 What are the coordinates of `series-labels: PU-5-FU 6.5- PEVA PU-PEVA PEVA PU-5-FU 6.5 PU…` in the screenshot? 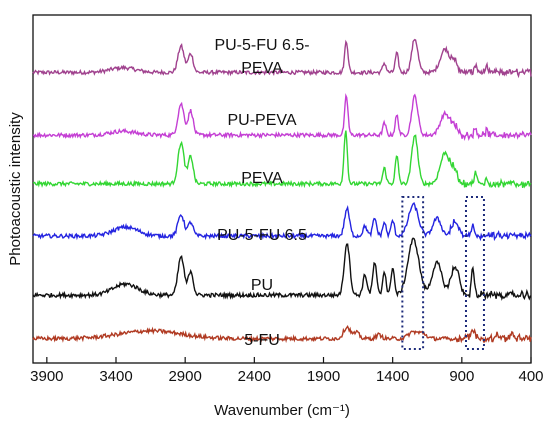 It's located at (261, 193).